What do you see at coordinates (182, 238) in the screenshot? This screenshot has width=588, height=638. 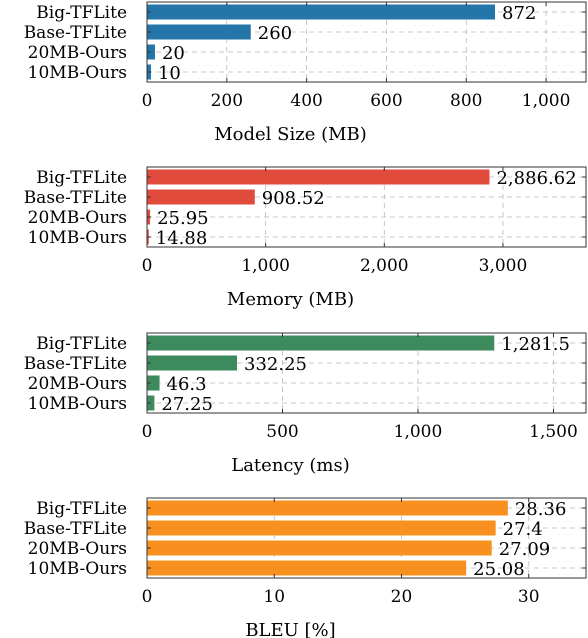 I see `data-label: 14.88` at bounding box center [182, 238].